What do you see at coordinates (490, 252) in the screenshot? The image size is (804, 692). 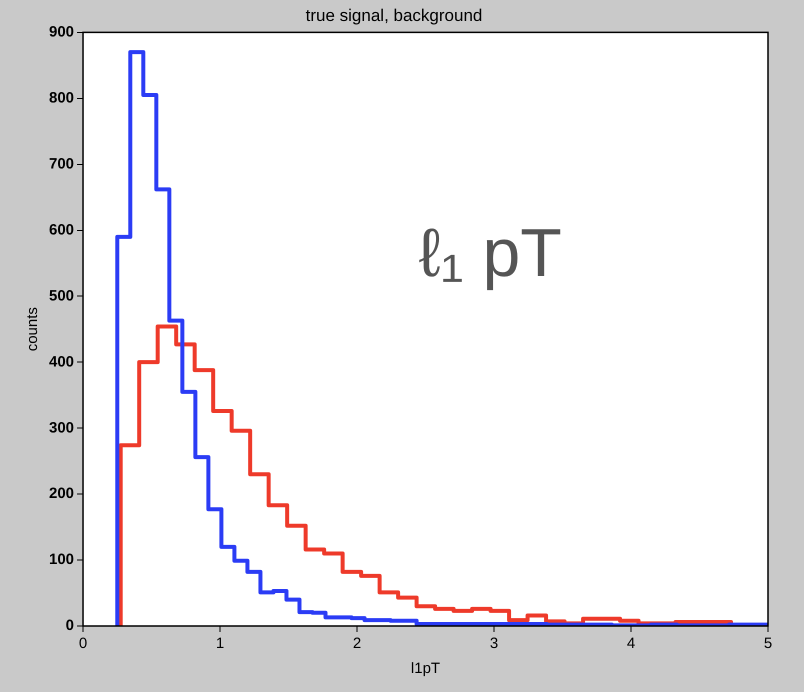 I see `annotation: ℓ₁ pT` at bounding box center [490, 252].